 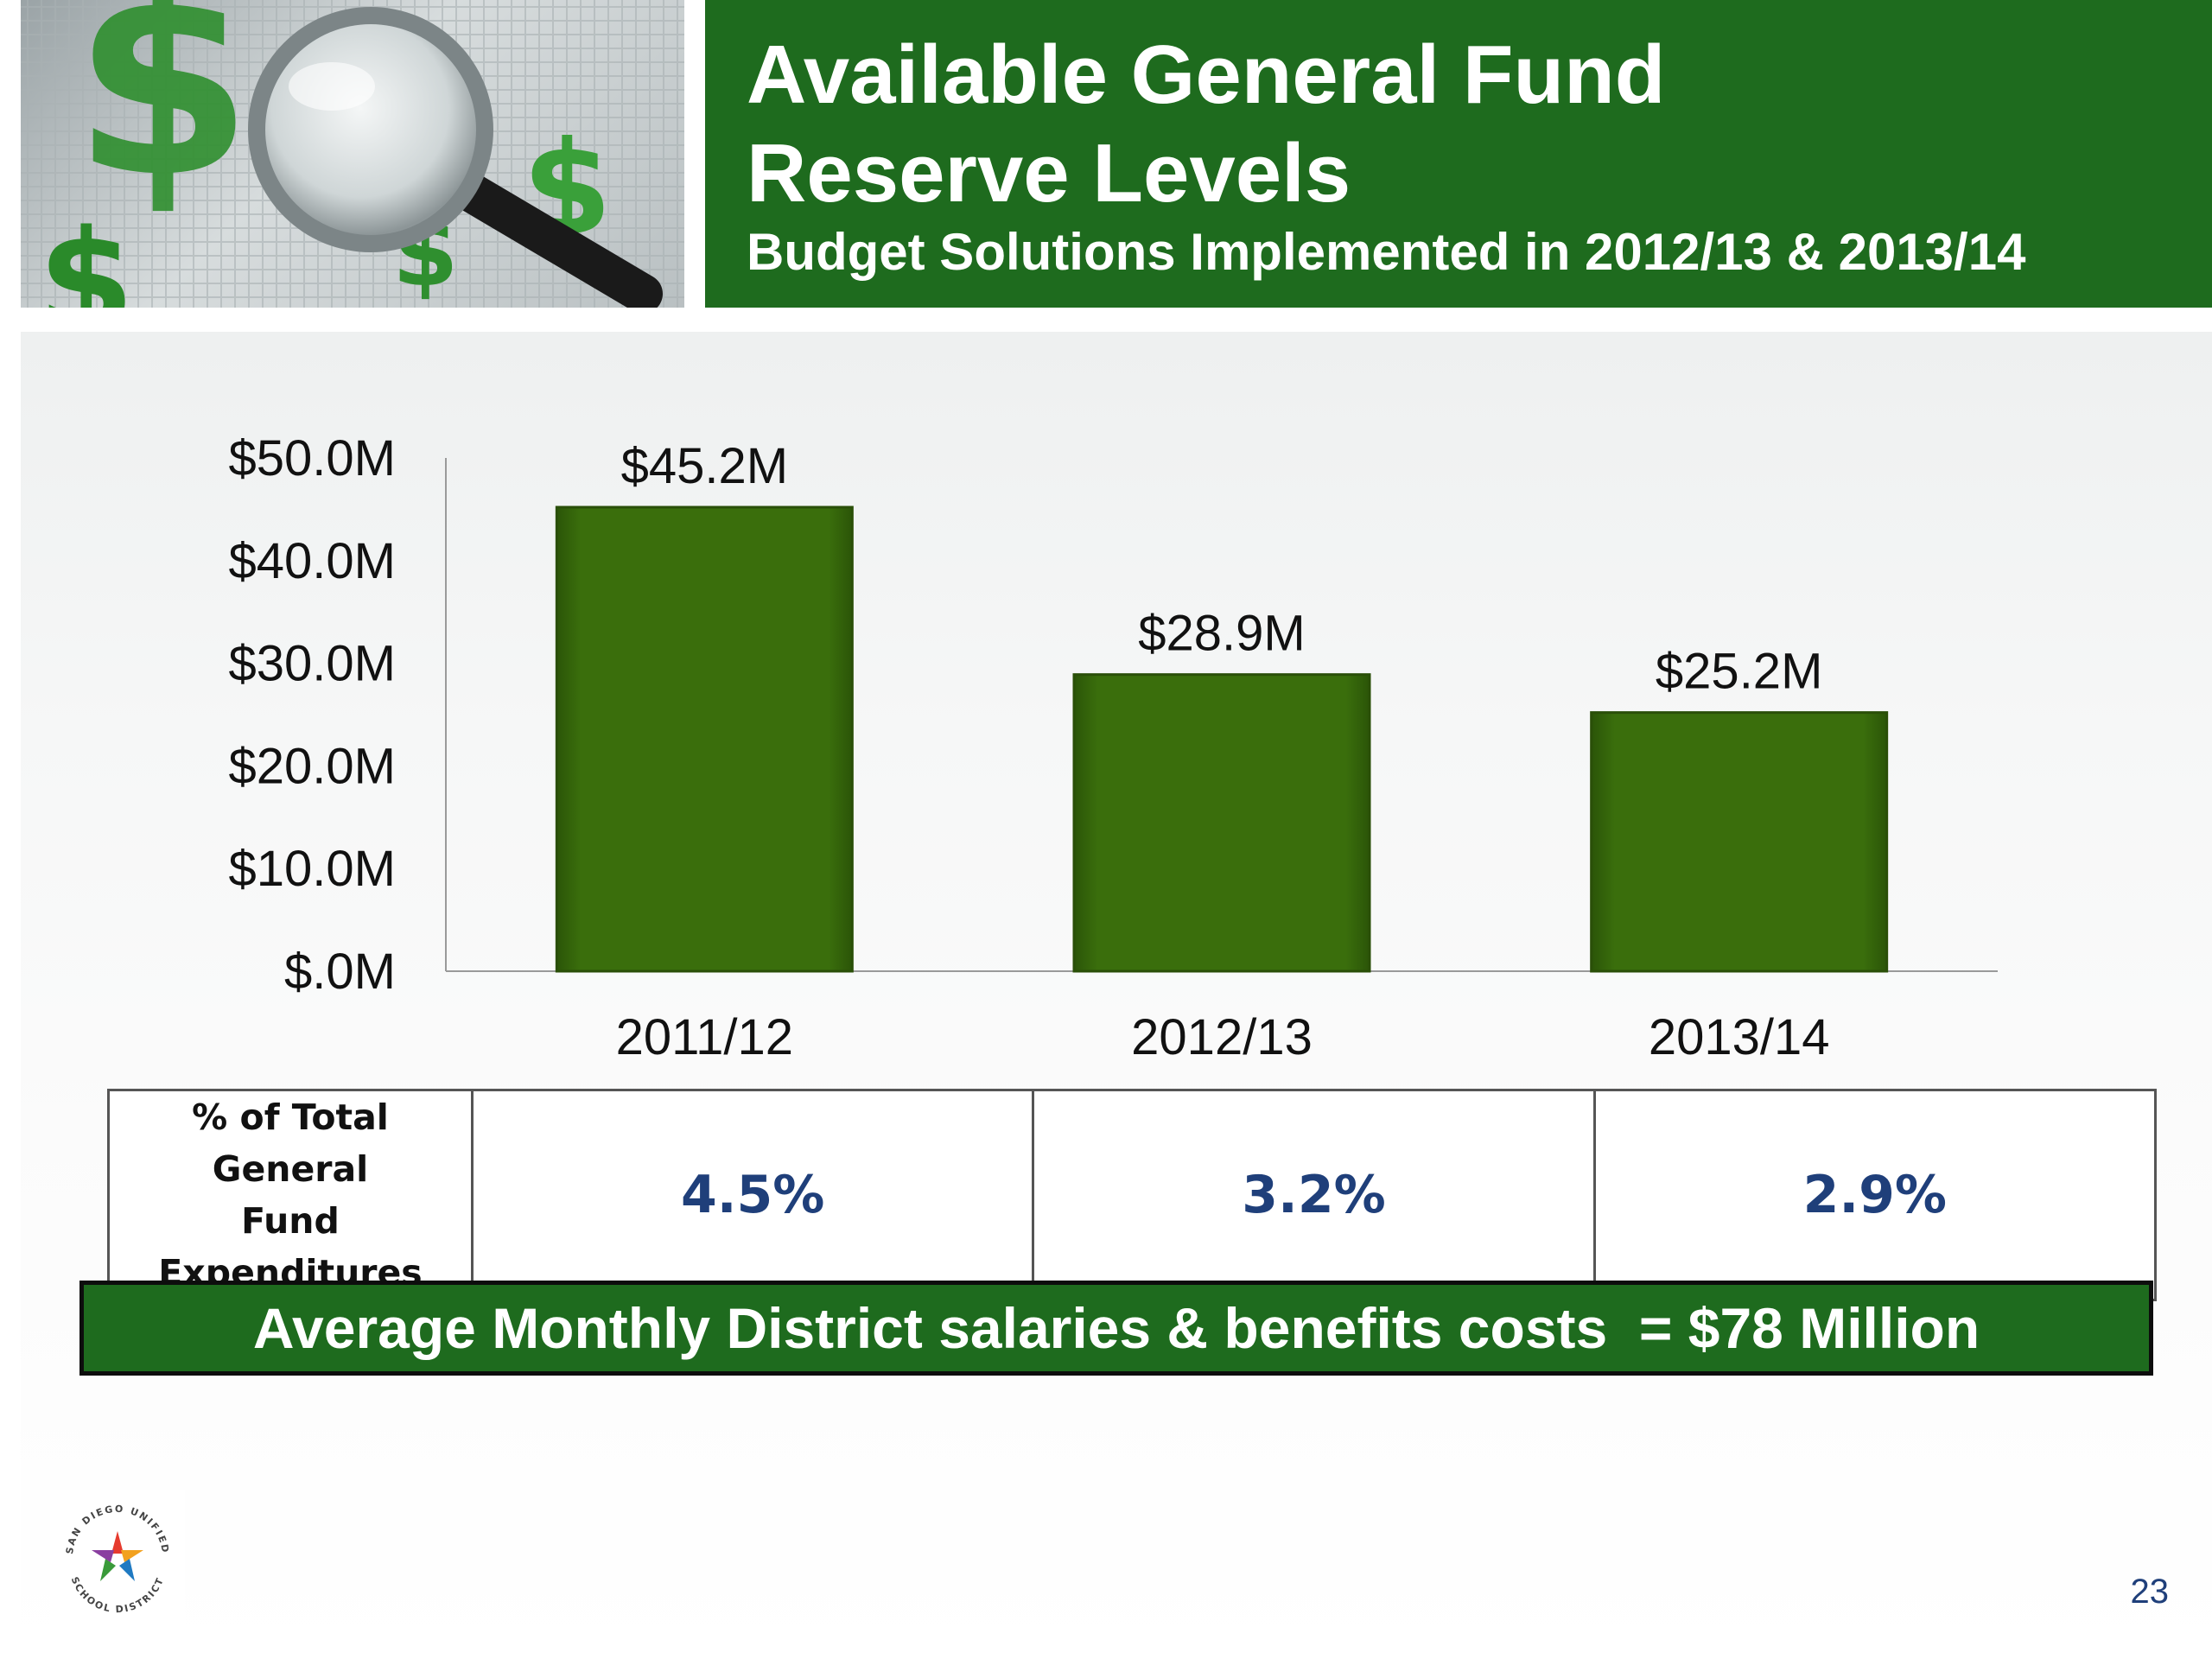 I want to click on pct-value-2012-13: 3.2%, so click(x=1314, y=1195).